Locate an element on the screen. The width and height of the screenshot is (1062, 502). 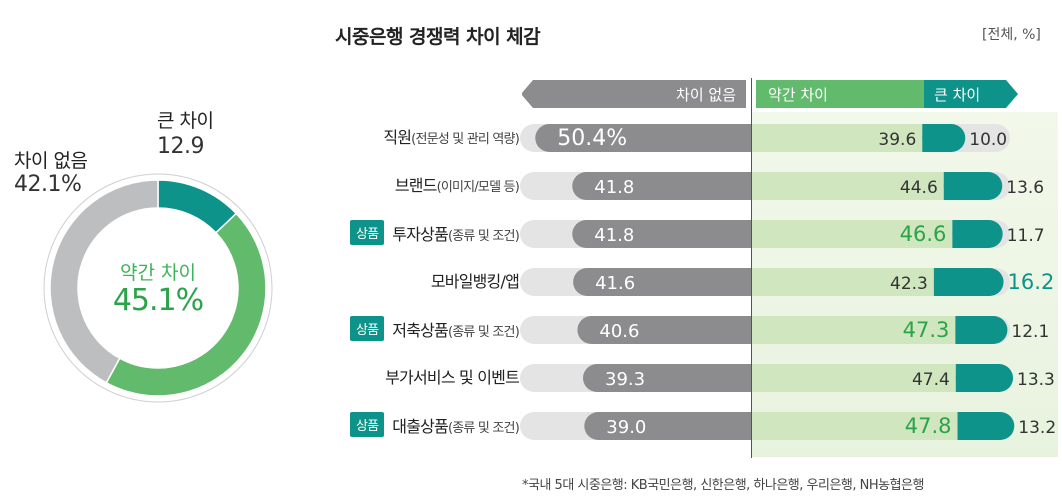
row-label-1: 브랜드(이미지/모델 등) is located at coordinates (457, 184).